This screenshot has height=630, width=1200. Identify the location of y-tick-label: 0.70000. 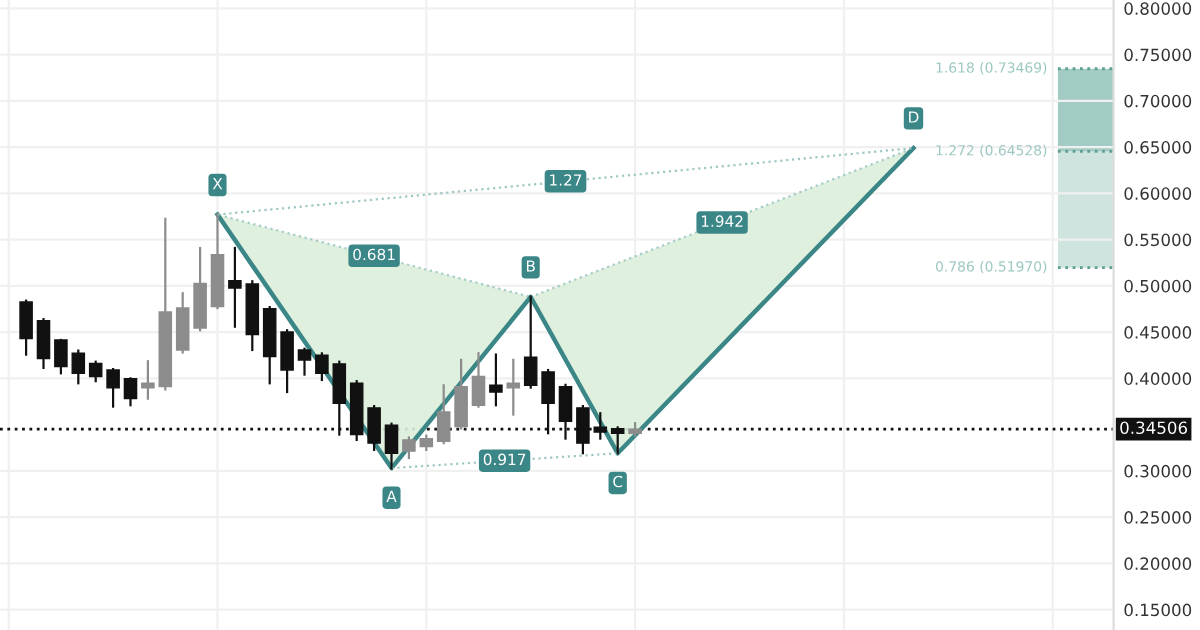
(1158, 101).